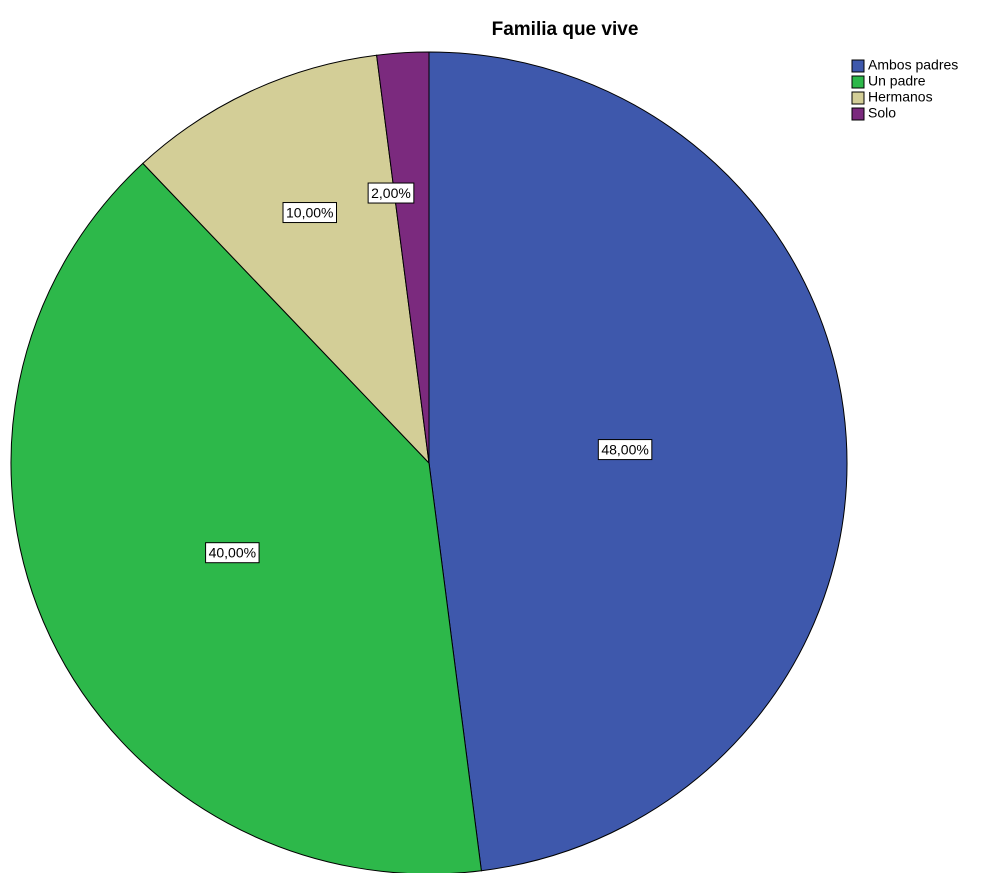 The image size is (1006, 873). What do you see at coordinates (900, 97) in the screenshot?
I see `legend-label: Hermanos` at bounding box center [900, 97].